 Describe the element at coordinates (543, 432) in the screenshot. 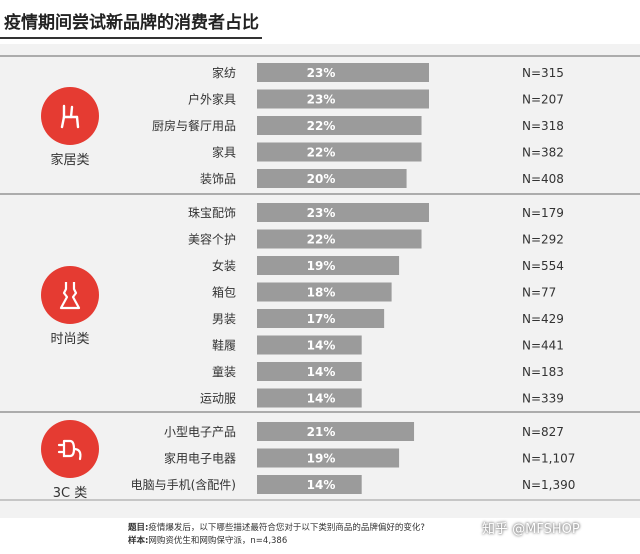

I see `sample-size-label: N=827` at that location.